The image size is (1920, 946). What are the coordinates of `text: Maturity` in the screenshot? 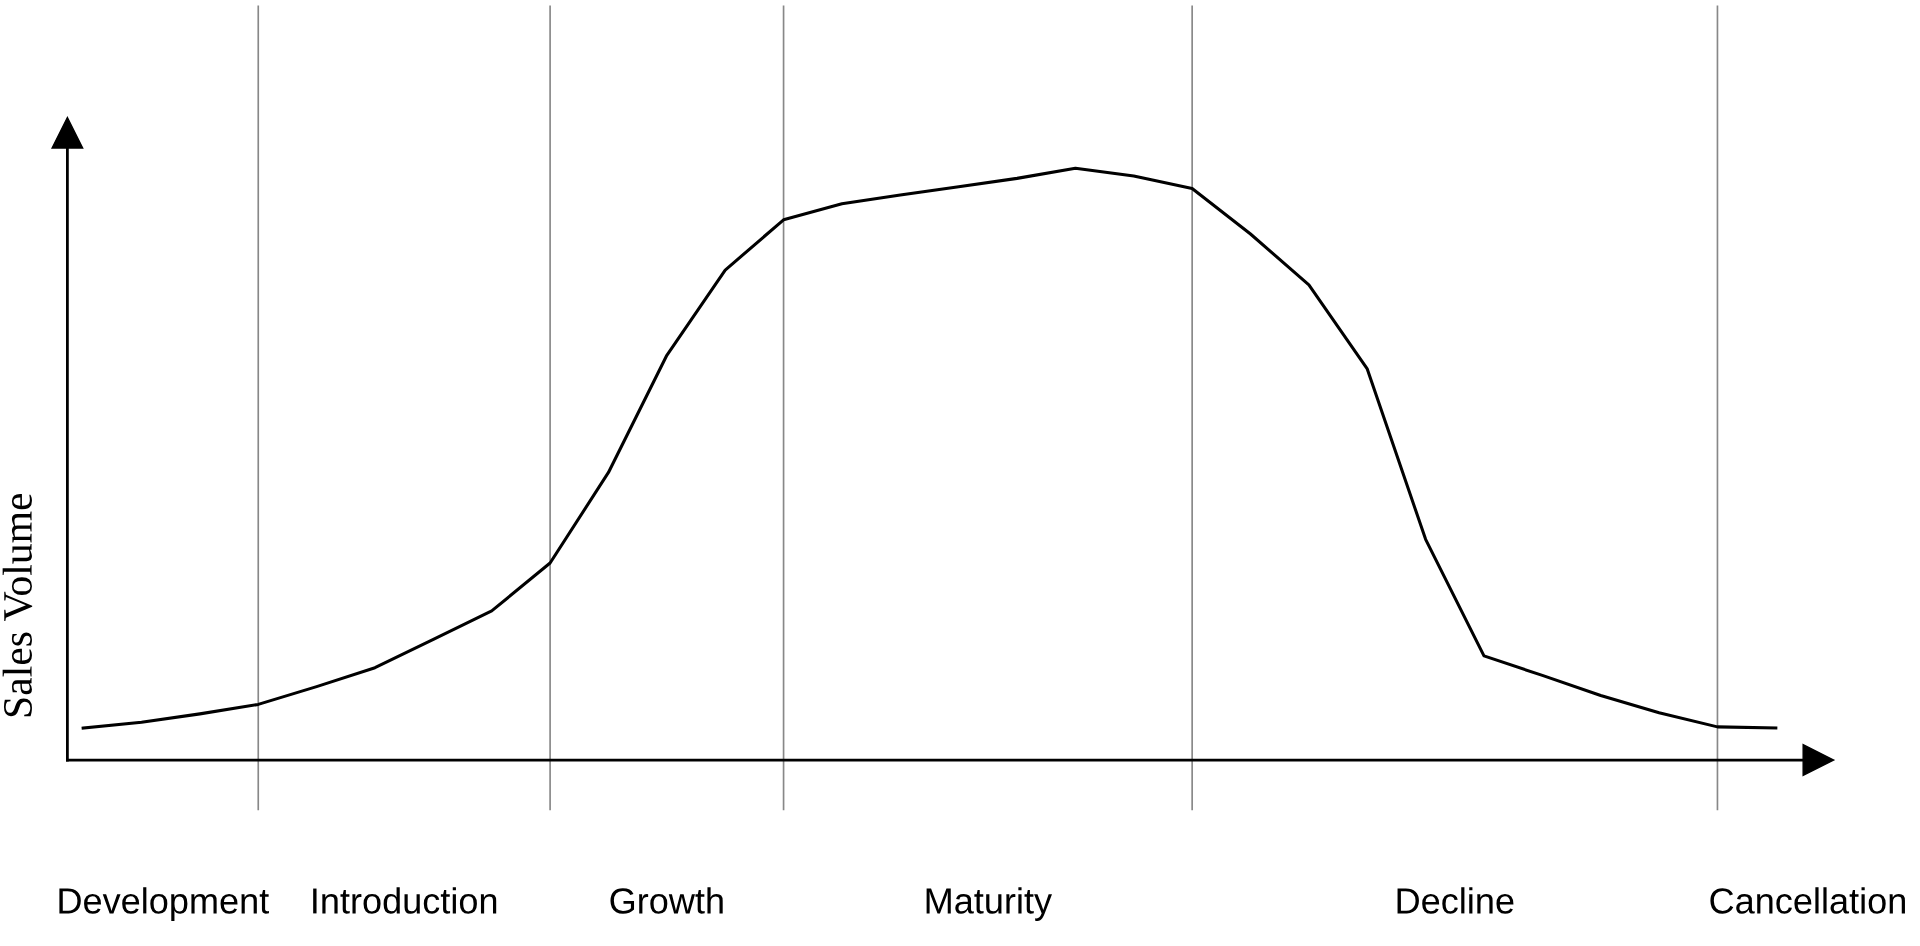 It's located at (989, 904).